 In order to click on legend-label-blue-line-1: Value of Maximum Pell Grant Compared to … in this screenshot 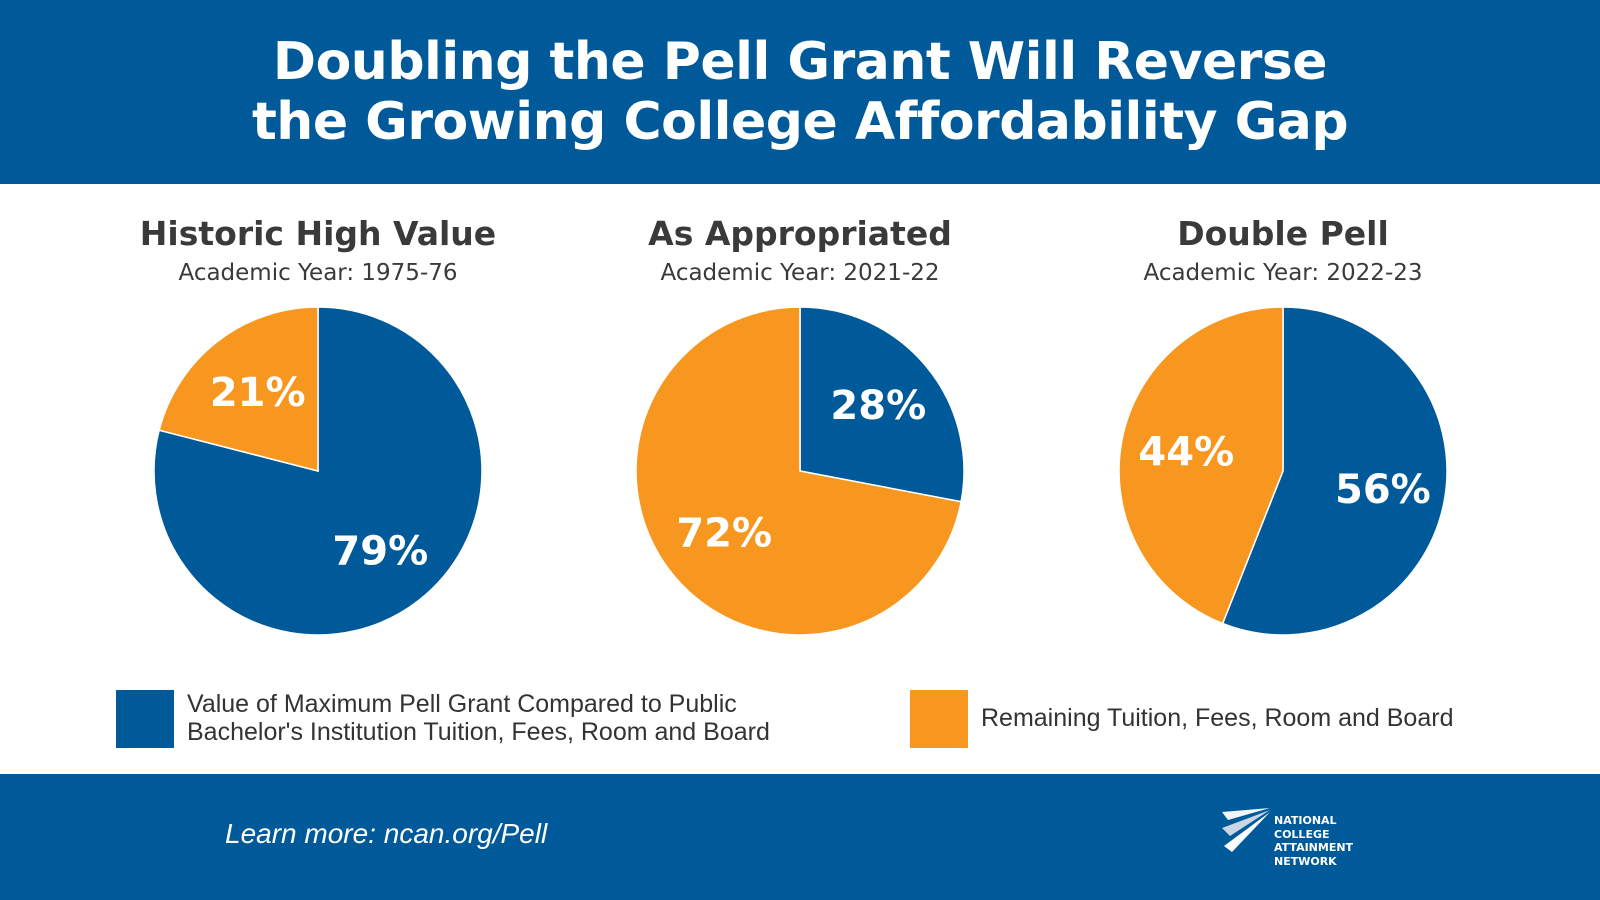, I will do `click(462, 704)`.